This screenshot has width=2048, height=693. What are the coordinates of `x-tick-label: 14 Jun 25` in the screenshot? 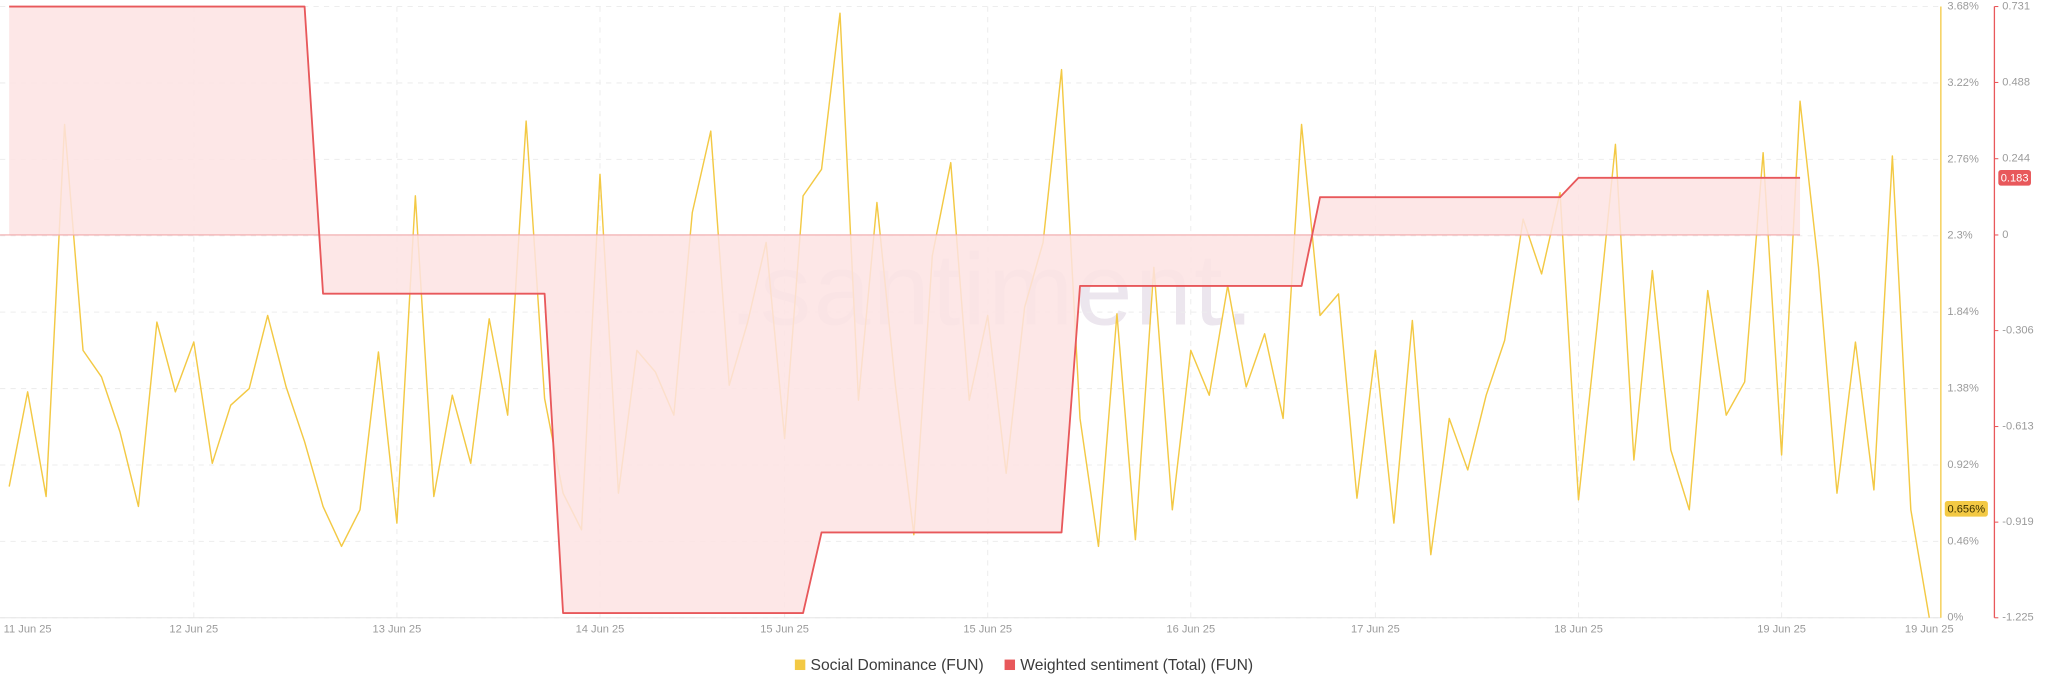 It's located at (600, 629).